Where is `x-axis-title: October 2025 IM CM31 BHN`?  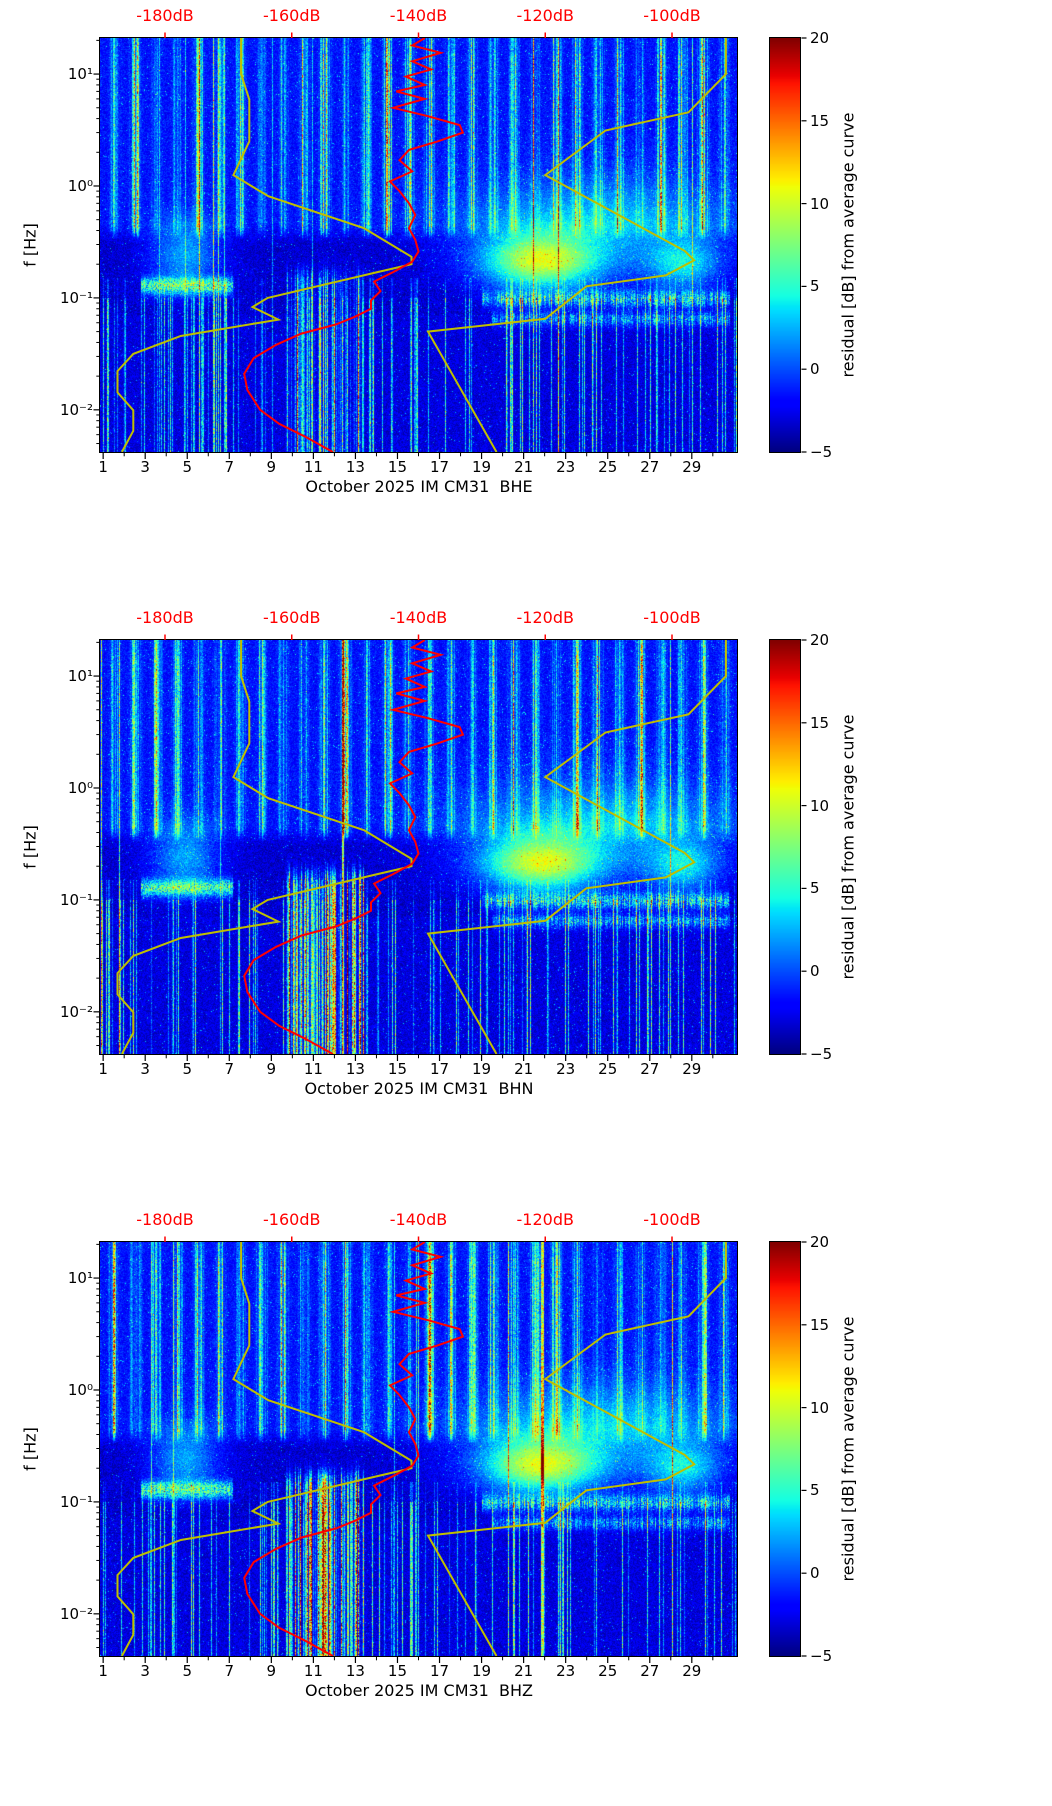 x-axis-title: October 2025 IM CM31 BHN is located at coordinates (419, 1088).